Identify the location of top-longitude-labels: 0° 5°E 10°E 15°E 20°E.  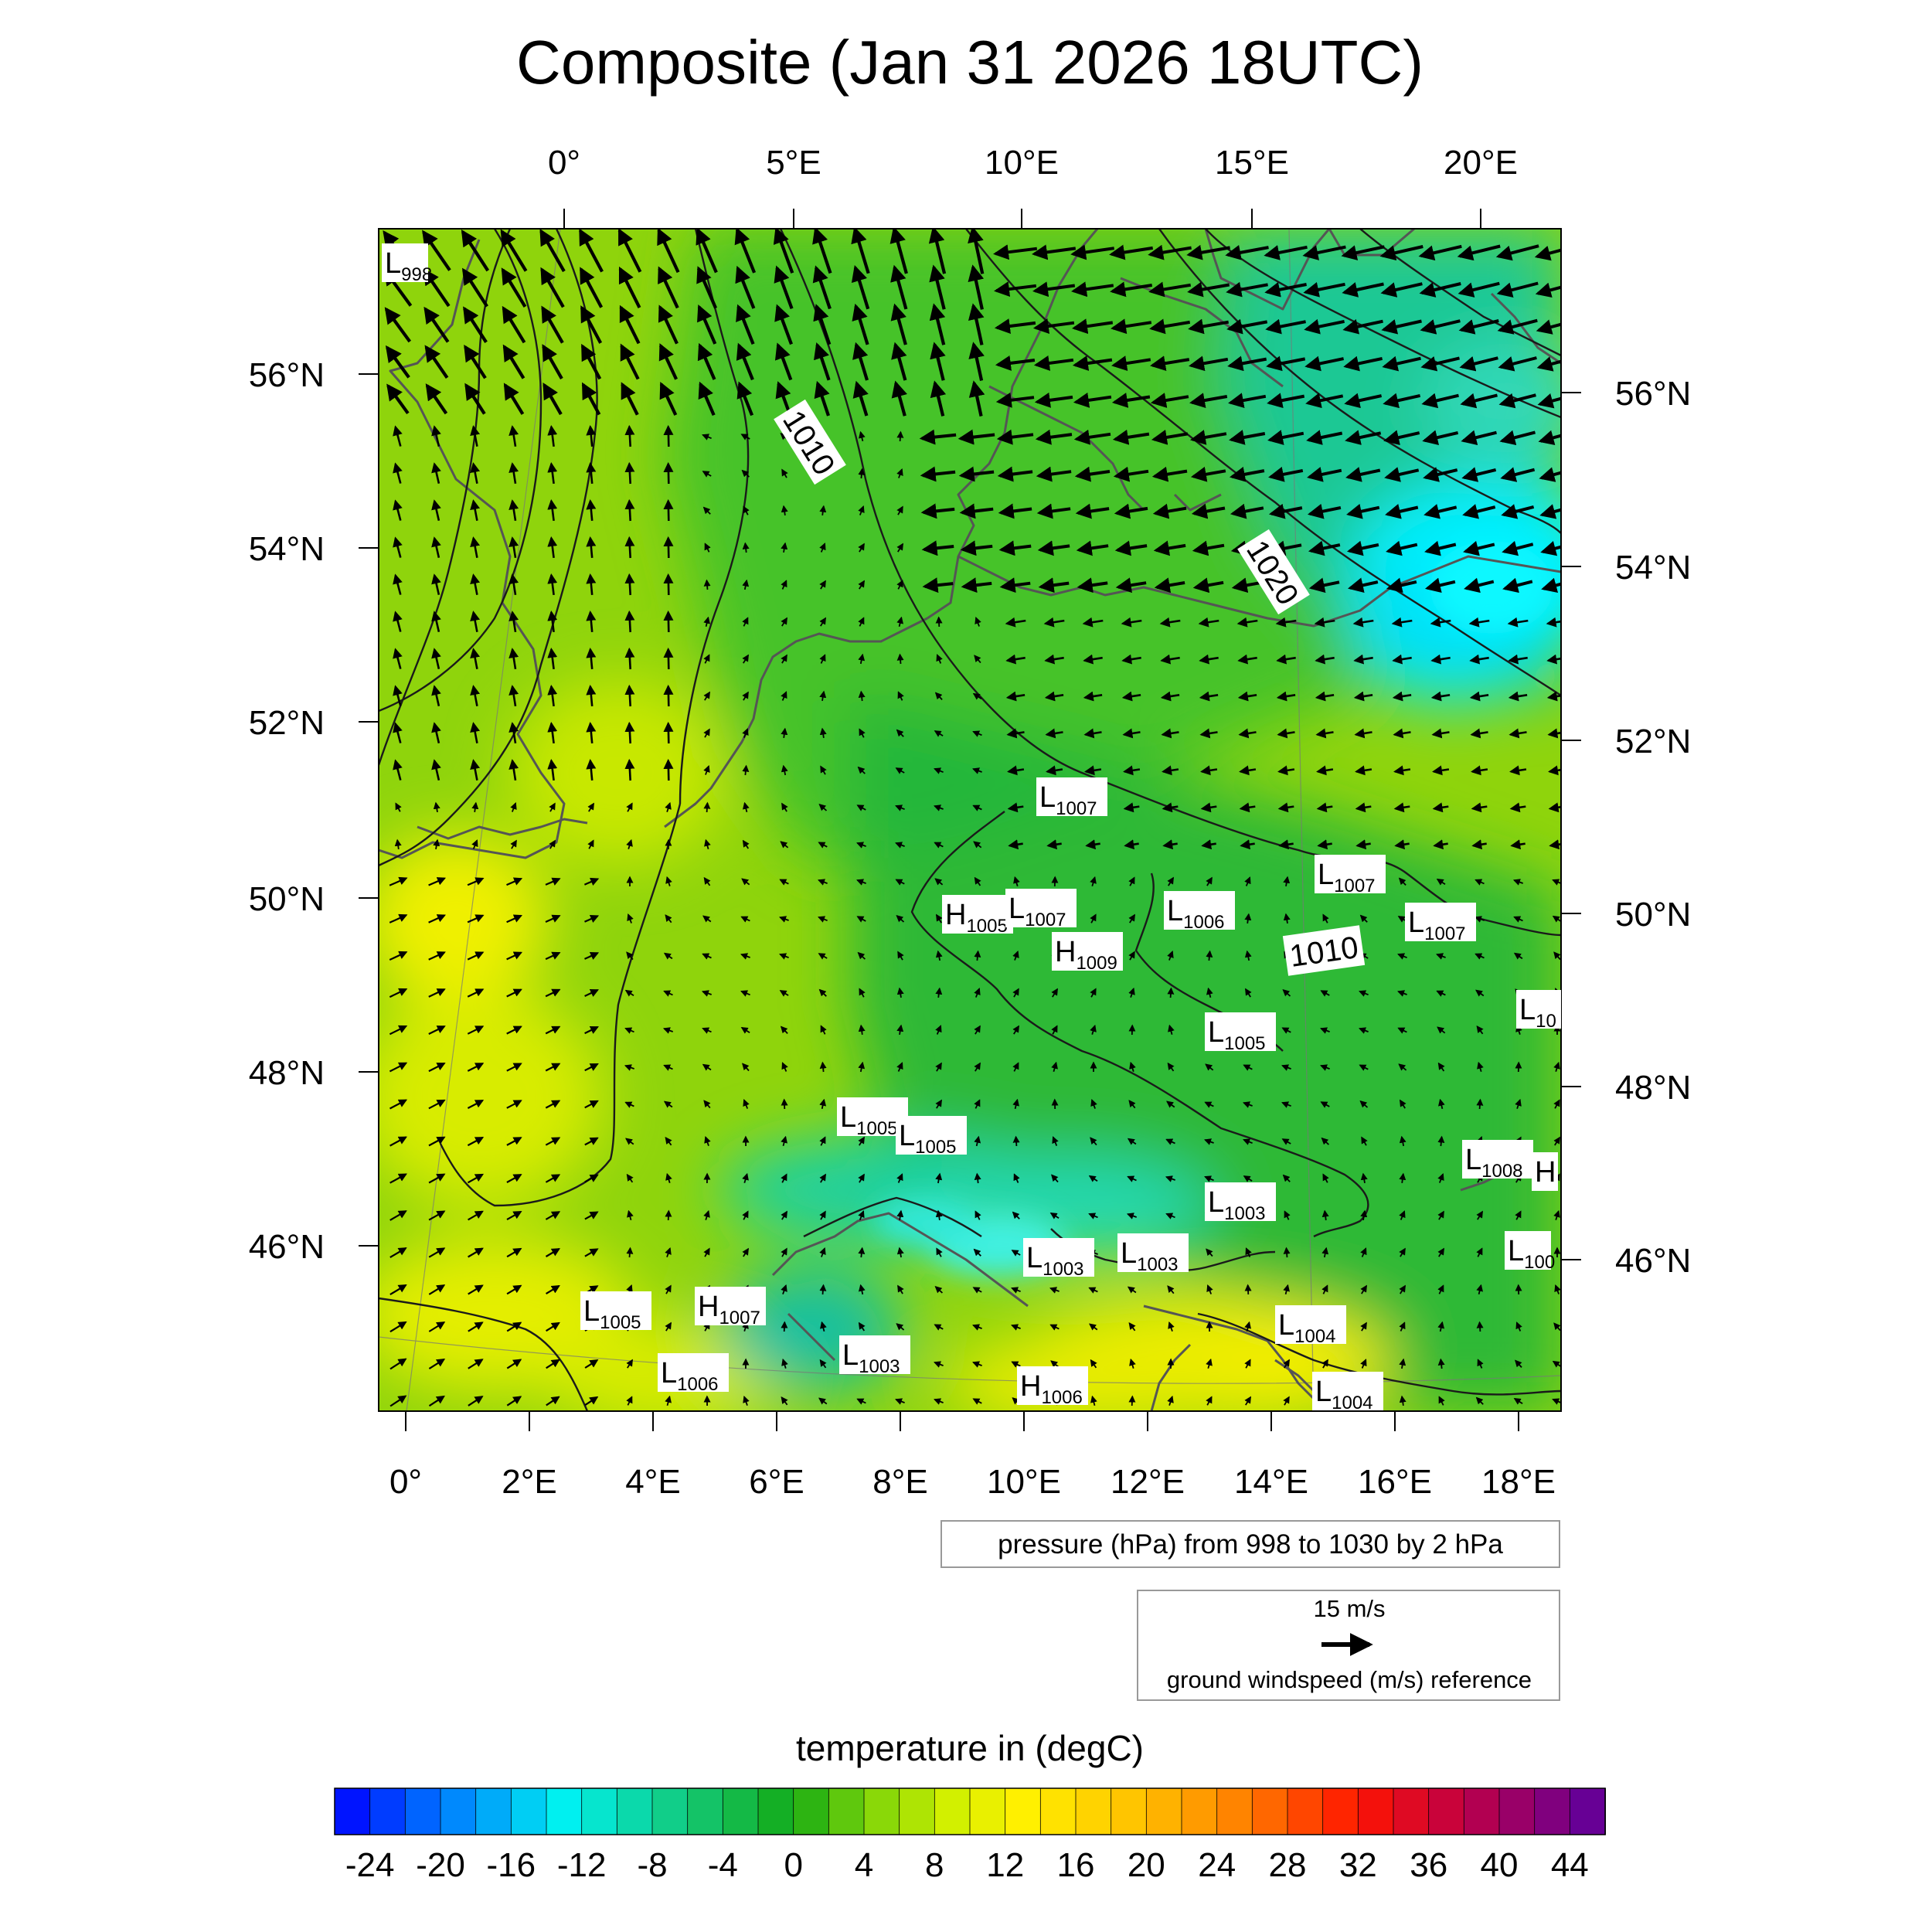
(1033, 163).